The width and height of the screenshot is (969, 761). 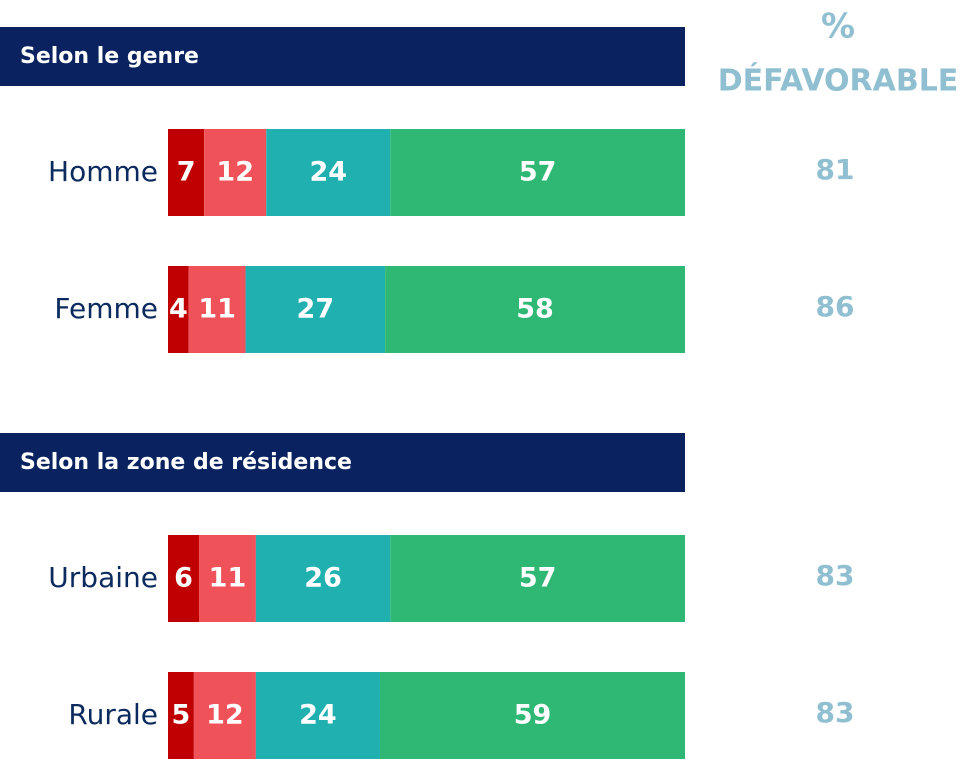 I want to click on value-label: 5, so click(x=181, y=715).